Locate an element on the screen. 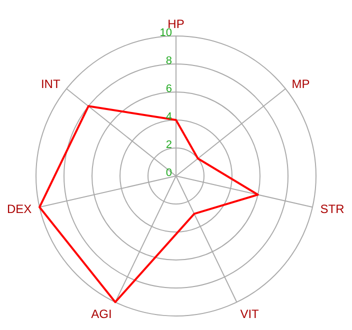  y-tick-label: 2 is located at coordinates (169, 145).